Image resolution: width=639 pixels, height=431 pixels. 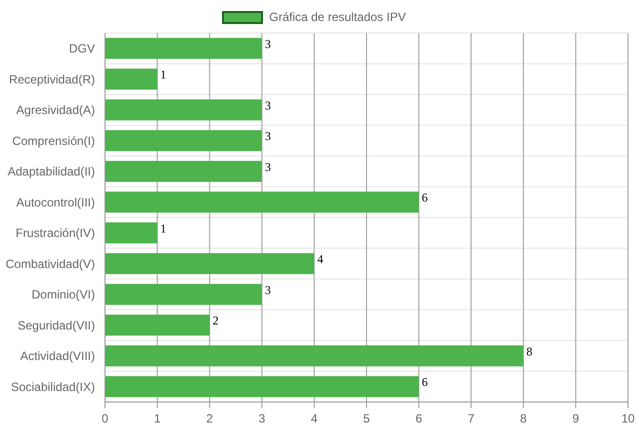 What do you see at coordinates (314, 419) in the screenshot?
I see `x-tick-label: 4` at bounding box center [314, 419].